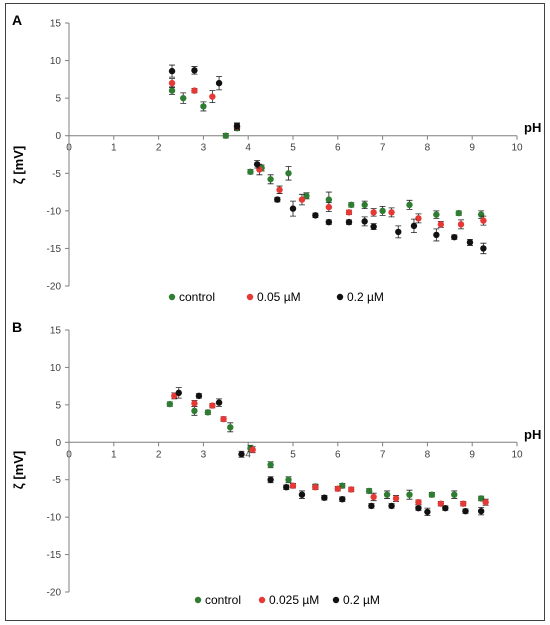 The width and height of the screenshot is (550, 625). What do you see at coordinates (279, 297) in the screenshot?
I see `panel-a-legend-label-0-05-m: 0.05 µM` at bounding box center [279, 297].